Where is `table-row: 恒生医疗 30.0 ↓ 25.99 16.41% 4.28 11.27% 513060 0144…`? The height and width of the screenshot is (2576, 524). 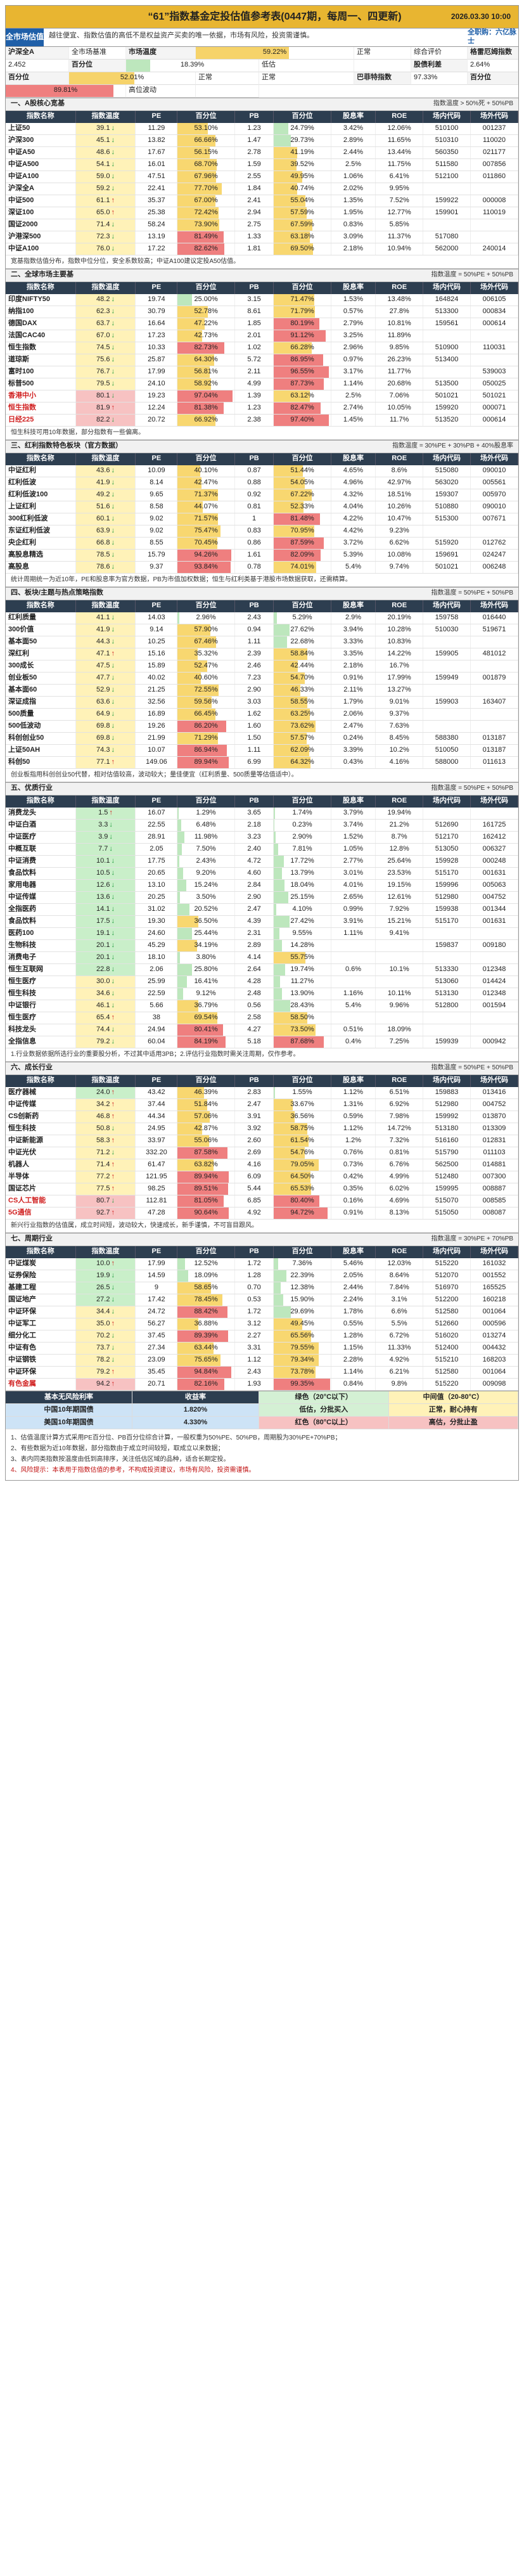 table-row: 恒生医疗 30.0 ↓ 25.99 16.41% 4.28 11.27% 513060 0144… is located at coordinates (262, 982).